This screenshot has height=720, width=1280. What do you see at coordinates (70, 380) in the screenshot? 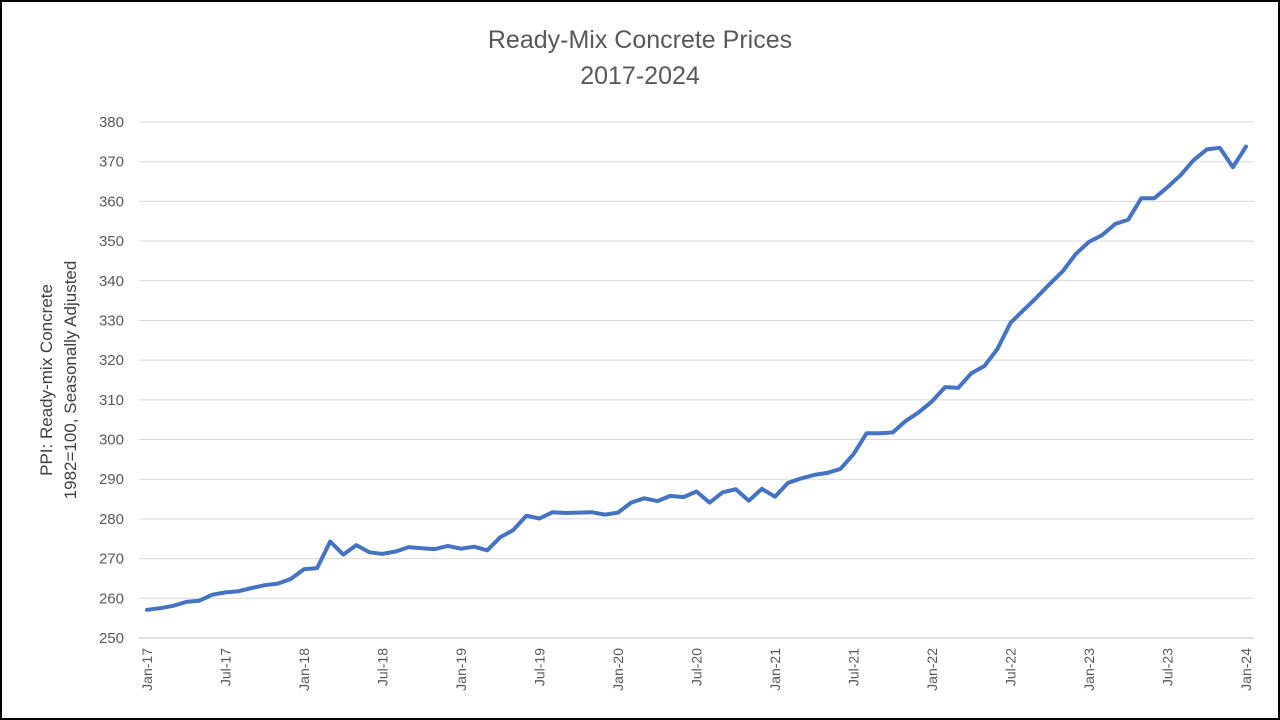
I see `y-axis-title-line-2: 1982=100, Seasonally Adjusted` at bounding box center [70, 380].